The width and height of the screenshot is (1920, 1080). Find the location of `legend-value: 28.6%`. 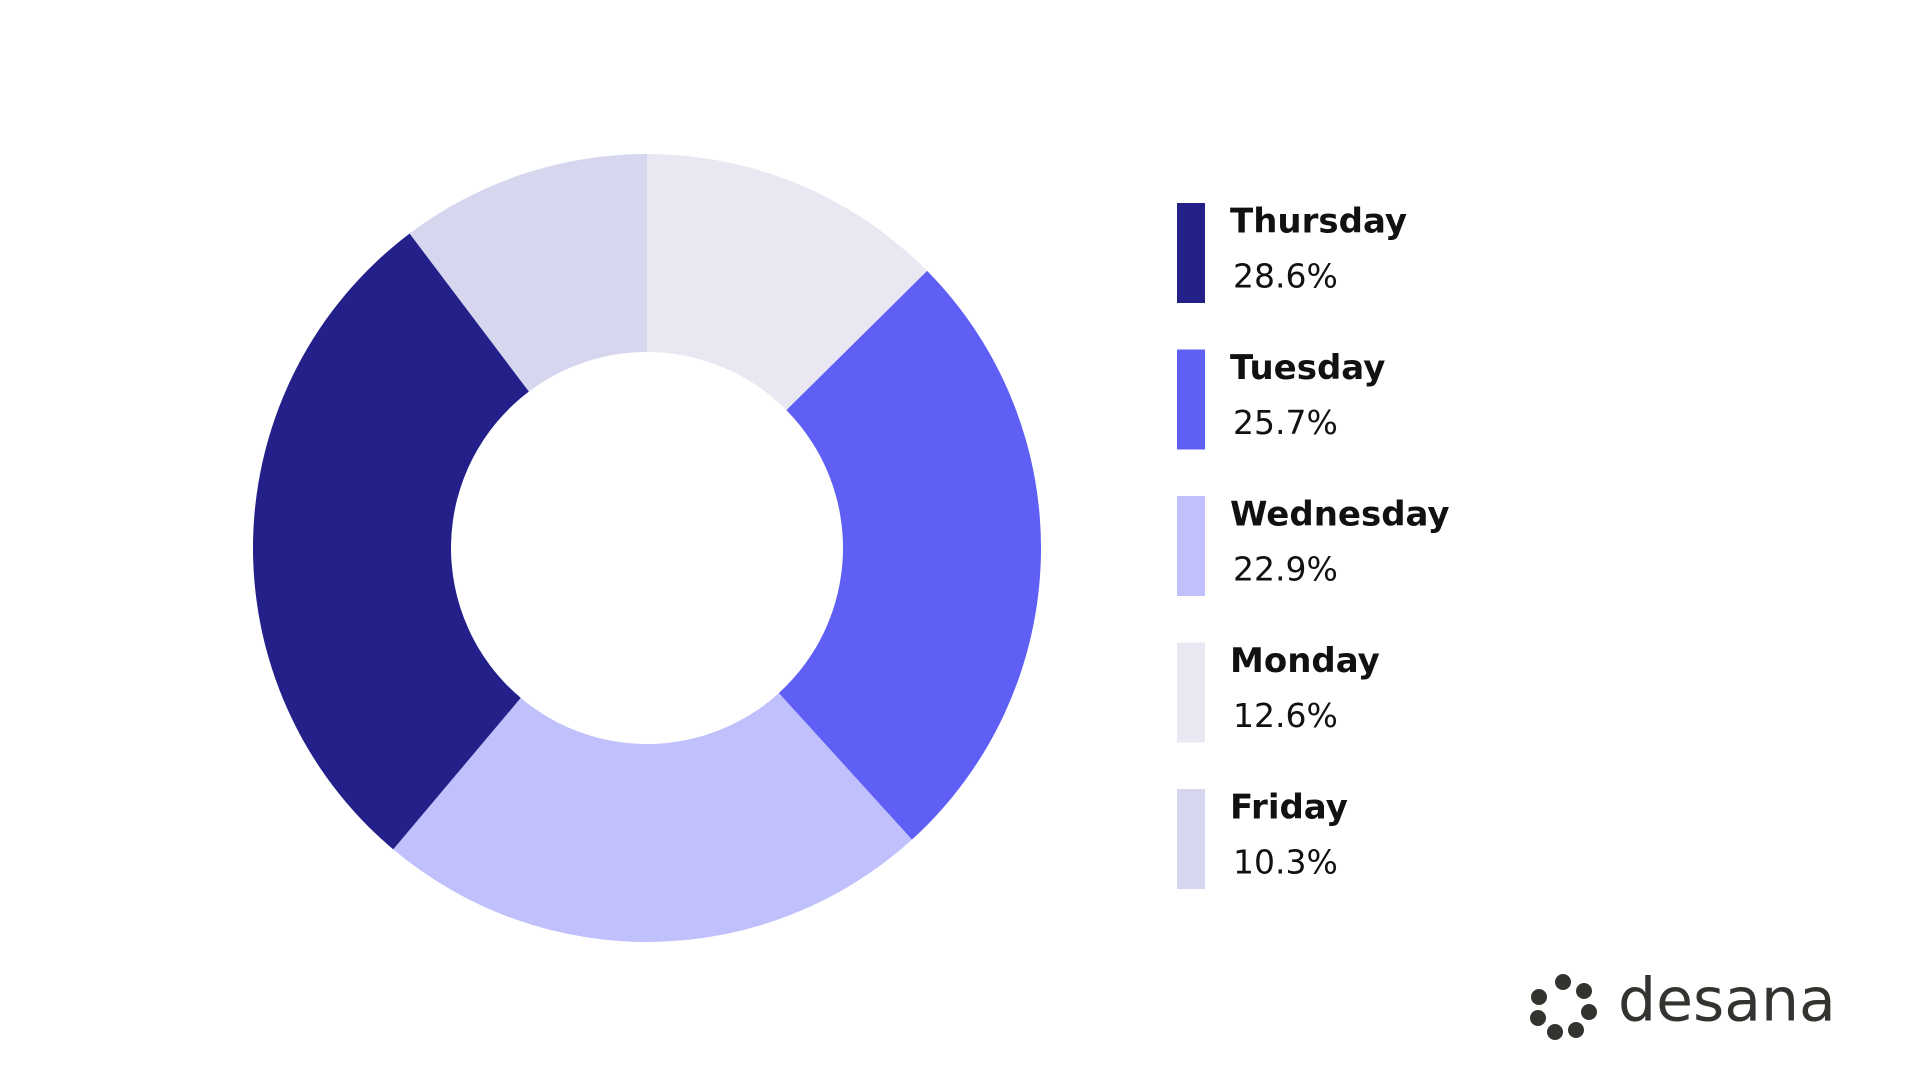

legend-value: 28.6% is located at coordinates (1285, 276).